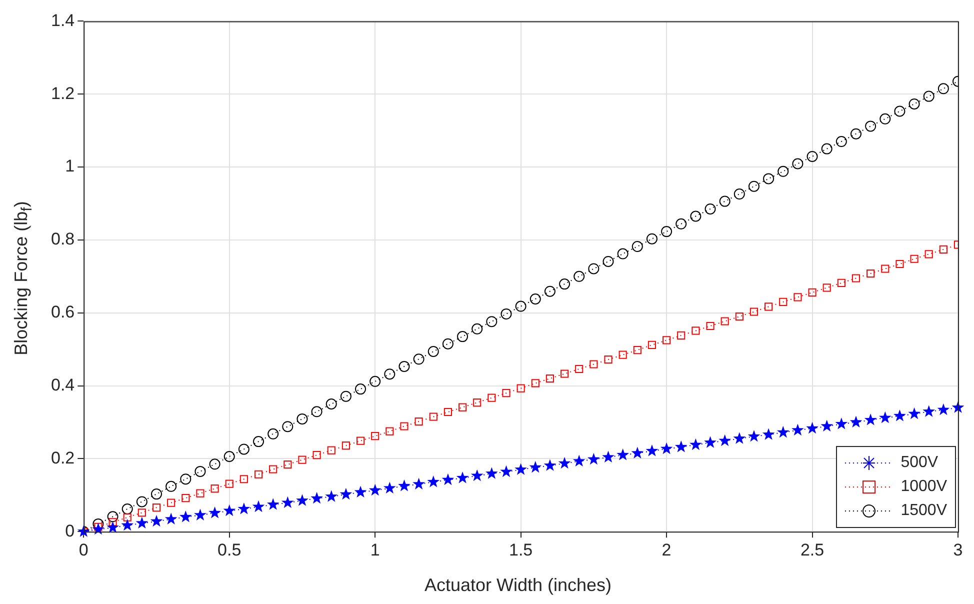 This screenshot has height=604, width=974. Describe the element at coordinates (62, 312) in the screenshot. I see `y-tick-label: 0.6` at that location.